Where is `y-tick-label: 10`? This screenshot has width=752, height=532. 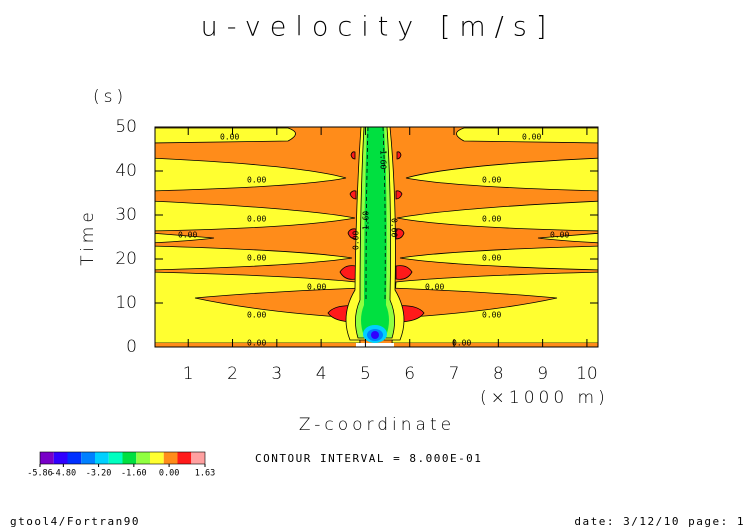
y-tick-label: 10 is located at coordinates (126, 303).